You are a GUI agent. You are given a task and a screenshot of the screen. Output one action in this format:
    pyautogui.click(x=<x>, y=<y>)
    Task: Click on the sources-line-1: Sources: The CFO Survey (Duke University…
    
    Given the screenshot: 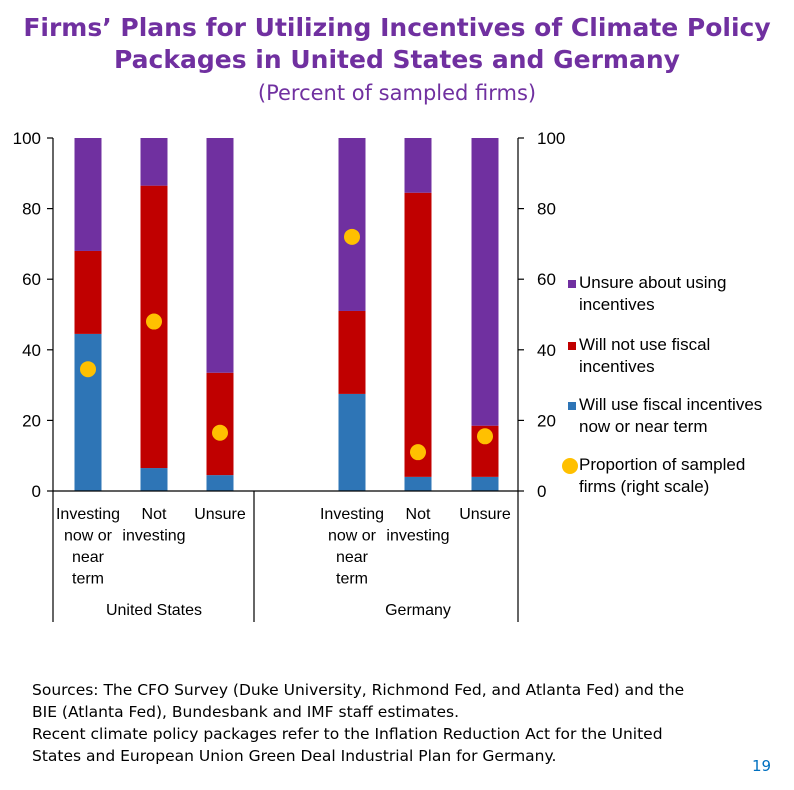 What is the action you would take?
    pyautogui.click(x=358, y=690)
    